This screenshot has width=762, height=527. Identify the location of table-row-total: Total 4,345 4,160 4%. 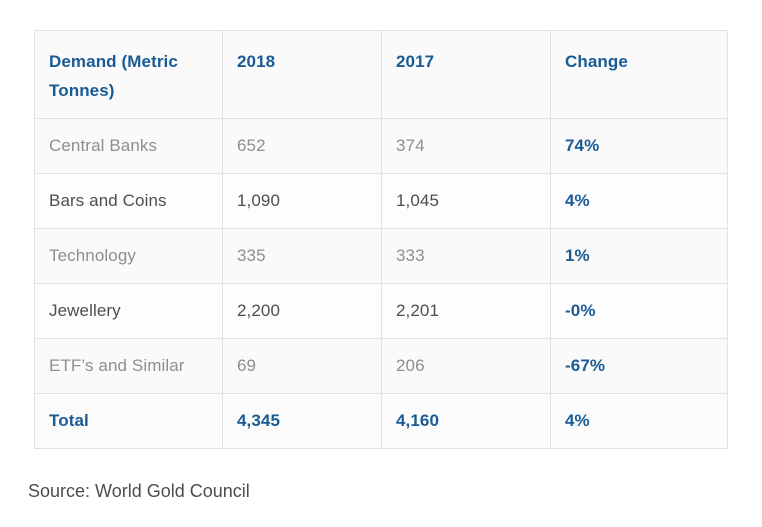
(381, 421).